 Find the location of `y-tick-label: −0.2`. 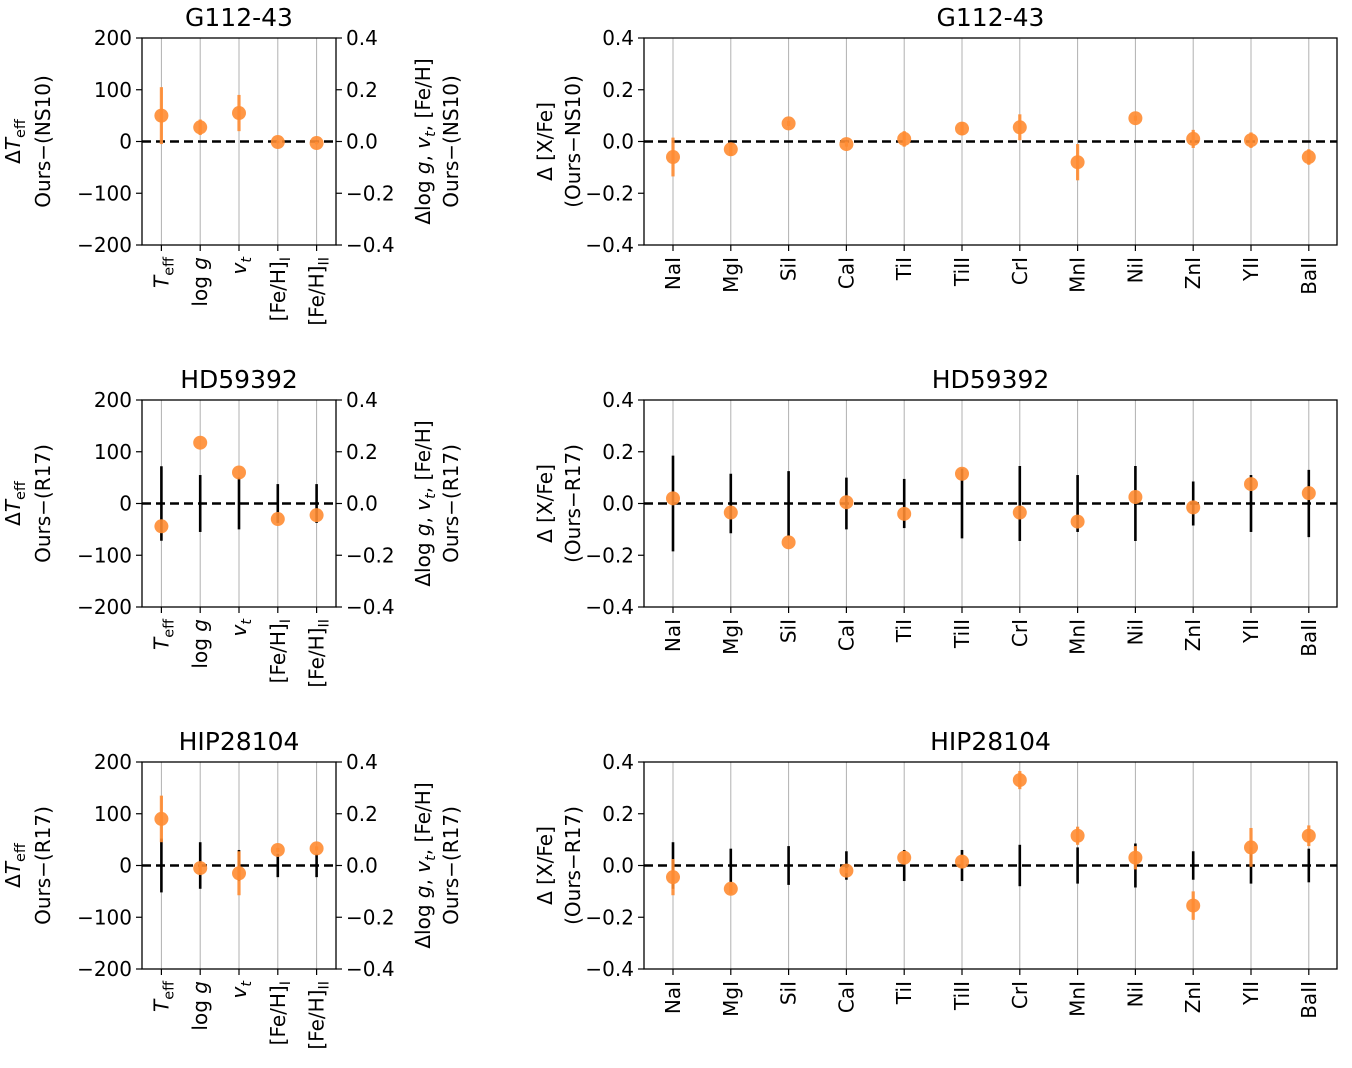

y-tick-label: −0.2 is located at coordinates (609, 193).